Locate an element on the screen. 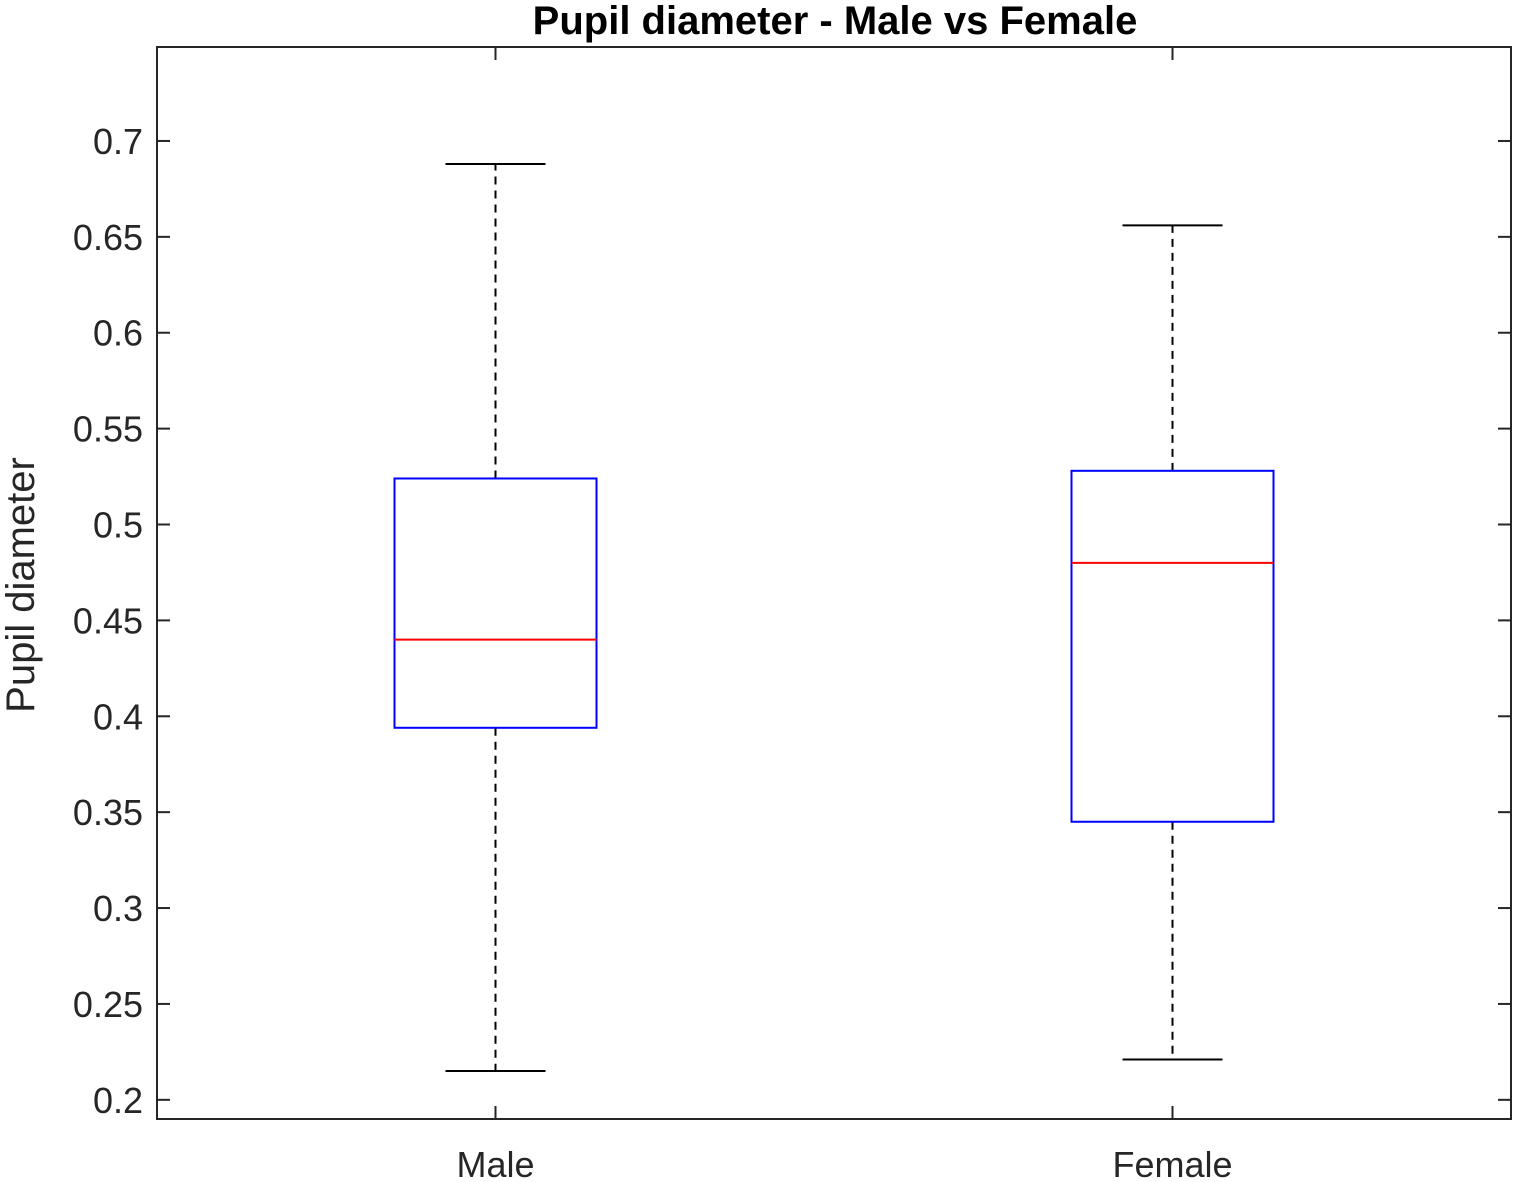  y-tick-label: 0.5 is located at coordinates (118, 525).